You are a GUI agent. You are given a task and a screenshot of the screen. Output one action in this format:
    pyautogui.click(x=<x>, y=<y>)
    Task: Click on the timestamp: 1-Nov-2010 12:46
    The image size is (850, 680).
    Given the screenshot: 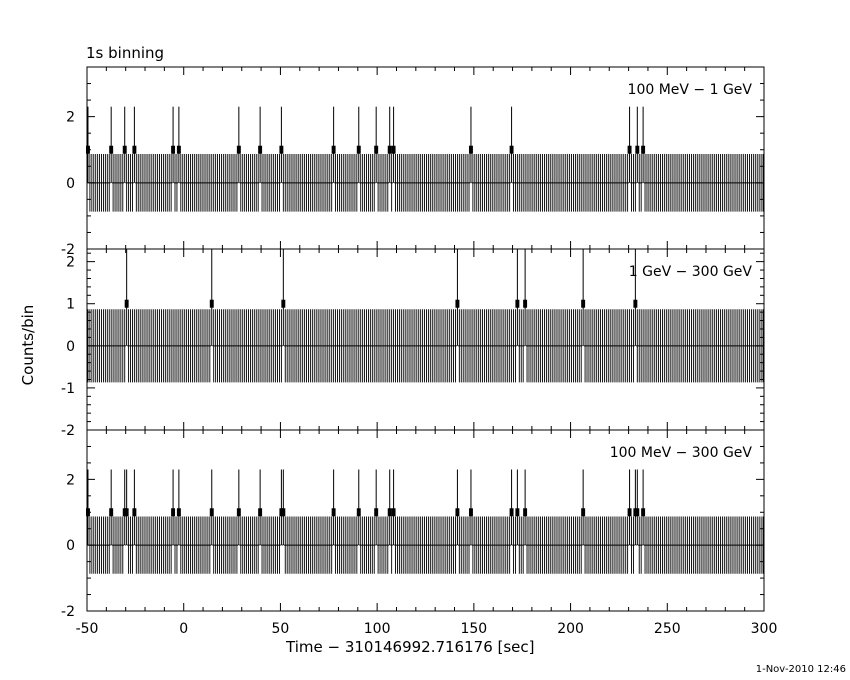 What is the action you would take?
    pyautogui.click(x=800, y=669)
    